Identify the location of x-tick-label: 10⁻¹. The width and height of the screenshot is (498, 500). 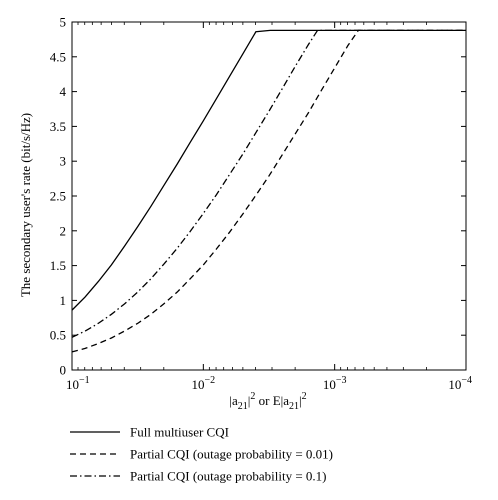
(78, 383).